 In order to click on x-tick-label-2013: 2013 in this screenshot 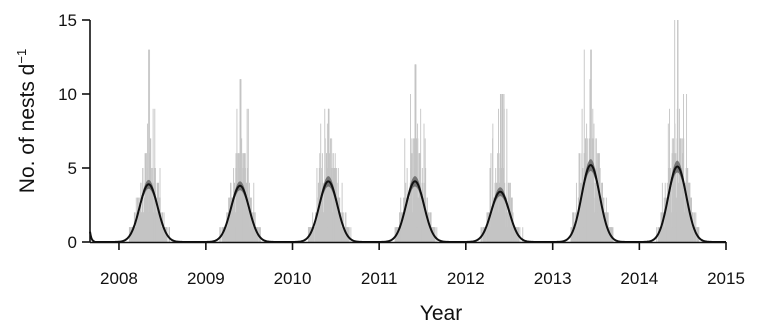, I will do `click(553, 278)`.